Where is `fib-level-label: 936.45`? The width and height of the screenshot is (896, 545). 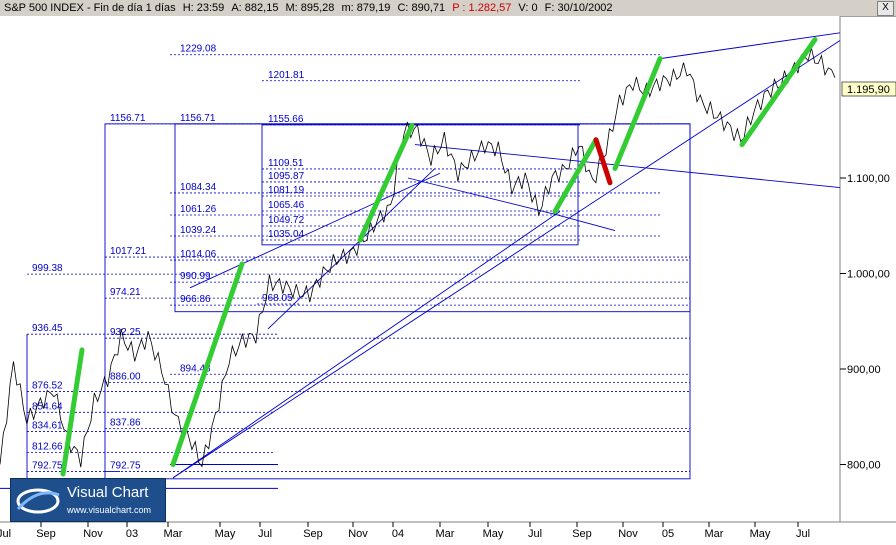 fib-level-label: 936.45 is located at coordinates (47, 328).